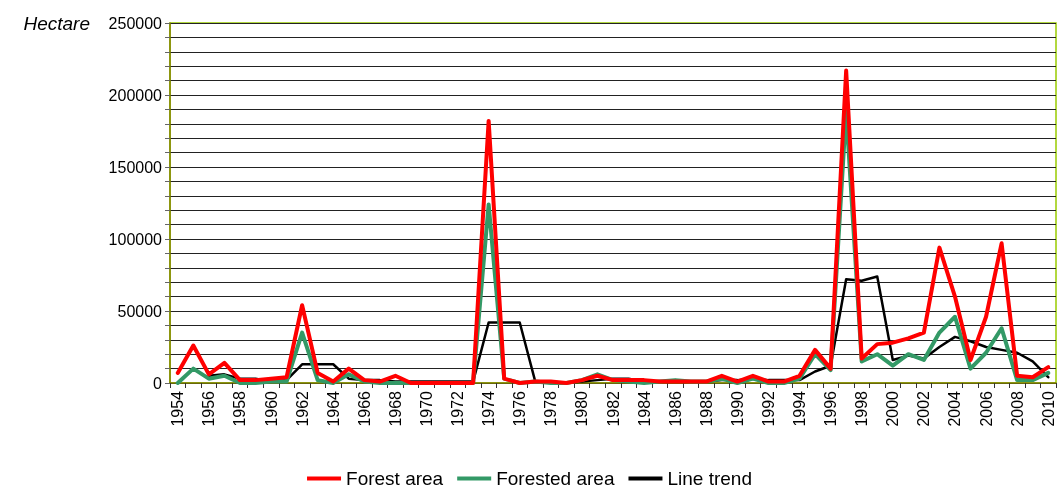 The image size is (1059, 495). What do you see at coordinates (240, 408) in the screenshot?
I see `x-tick-label: 1958` at bounding box center [240, 408].